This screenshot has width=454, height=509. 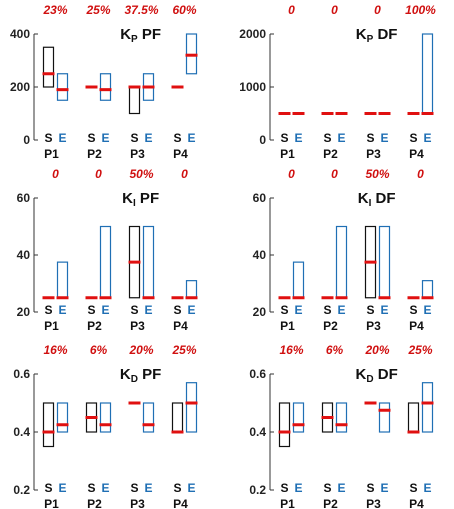 I want to click on y-tick-label: 0, so click(x=26, y=140).